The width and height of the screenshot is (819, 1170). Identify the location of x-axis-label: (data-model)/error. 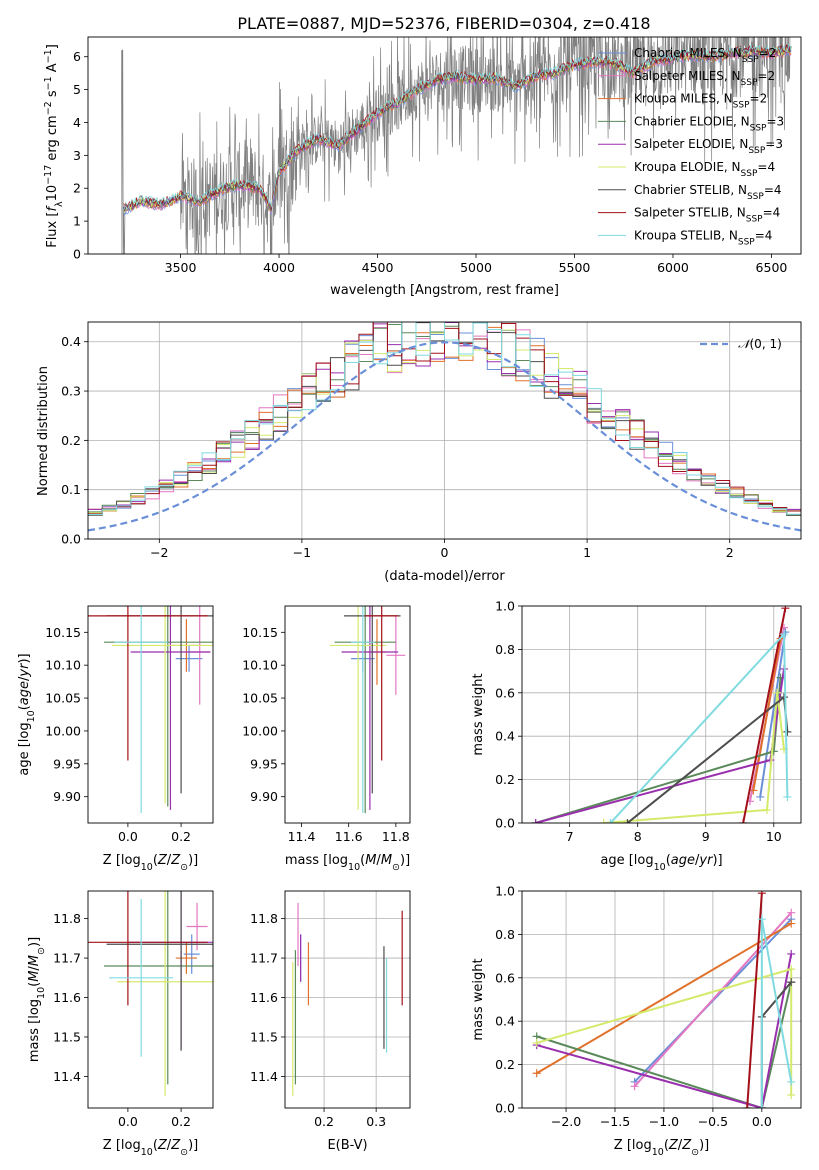
(444, 576).